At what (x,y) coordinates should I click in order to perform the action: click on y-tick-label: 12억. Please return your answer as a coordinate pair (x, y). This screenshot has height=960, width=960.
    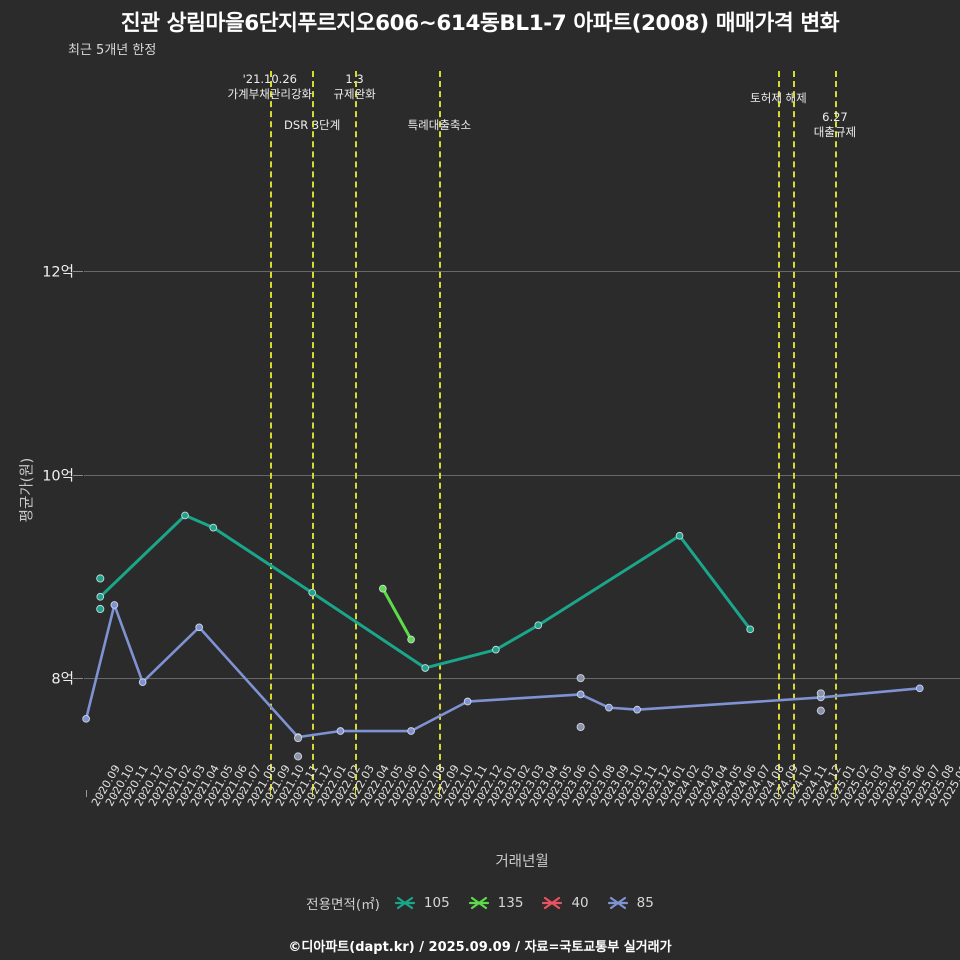
    Looking at the image, I should click on (58, 272).